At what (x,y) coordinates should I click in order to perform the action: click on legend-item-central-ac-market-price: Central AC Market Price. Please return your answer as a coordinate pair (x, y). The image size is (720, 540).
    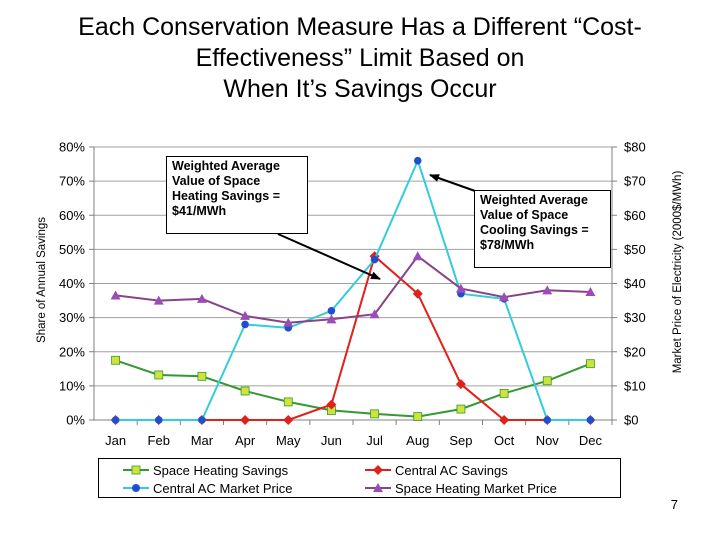
    Looking at the image, I should click on (207, 488).